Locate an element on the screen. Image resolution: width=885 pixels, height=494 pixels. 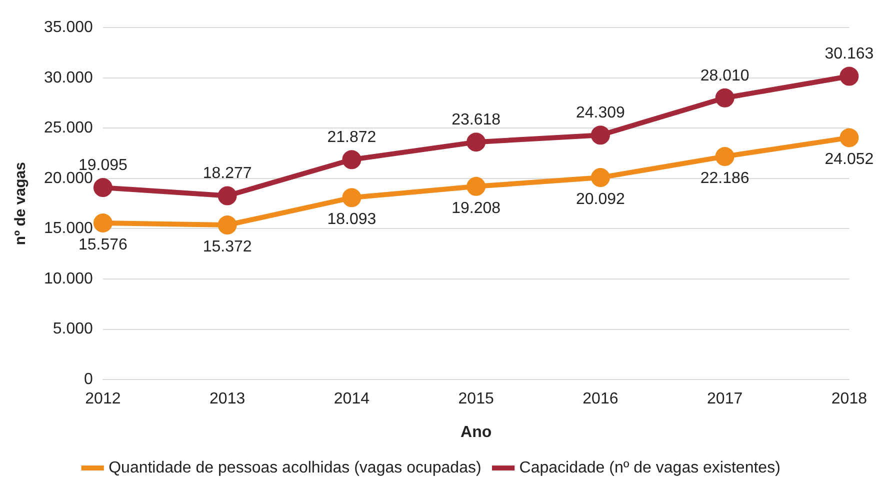
x-axis-title: Ano is located at coordinates (476, 432).